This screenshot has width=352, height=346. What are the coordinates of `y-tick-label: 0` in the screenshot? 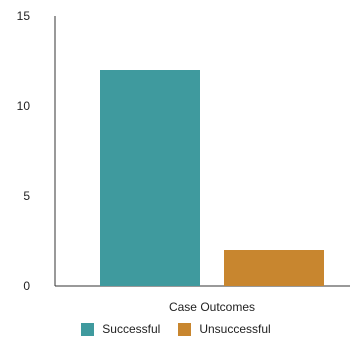 It's located at (26, 286).